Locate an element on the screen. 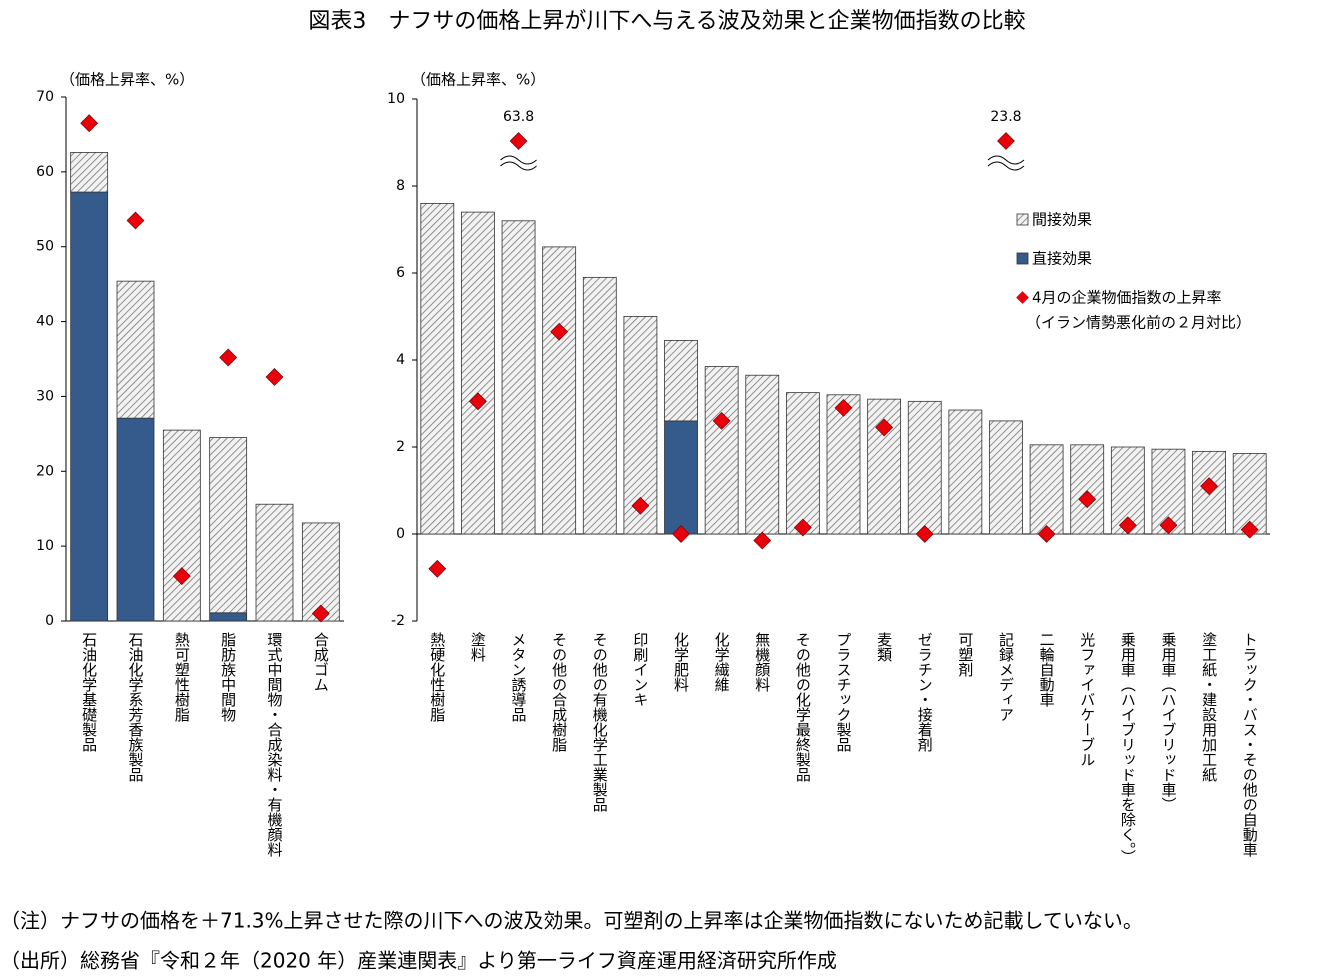 Image resolution: width=1334 pixels, height=980 pixels. legend-label: 直接効果 is located at coordinates (1062, 259).